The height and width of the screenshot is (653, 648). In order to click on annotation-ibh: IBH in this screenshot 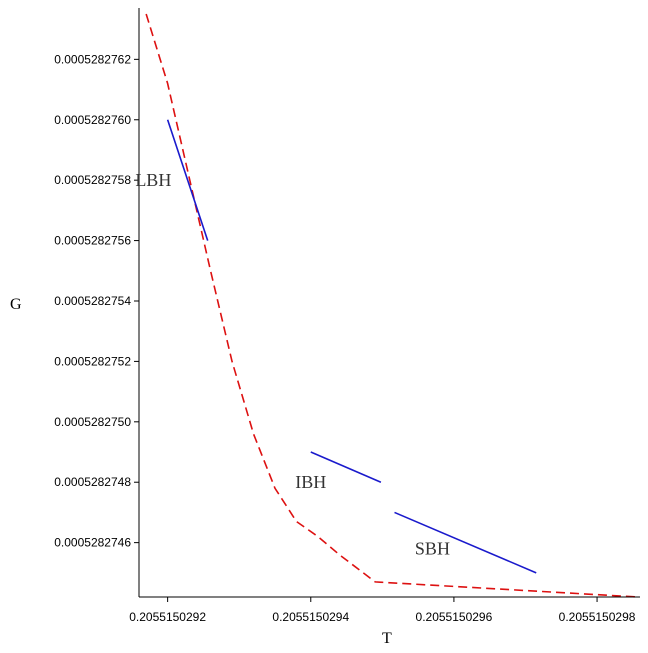, I will do `click(310, 482)`.